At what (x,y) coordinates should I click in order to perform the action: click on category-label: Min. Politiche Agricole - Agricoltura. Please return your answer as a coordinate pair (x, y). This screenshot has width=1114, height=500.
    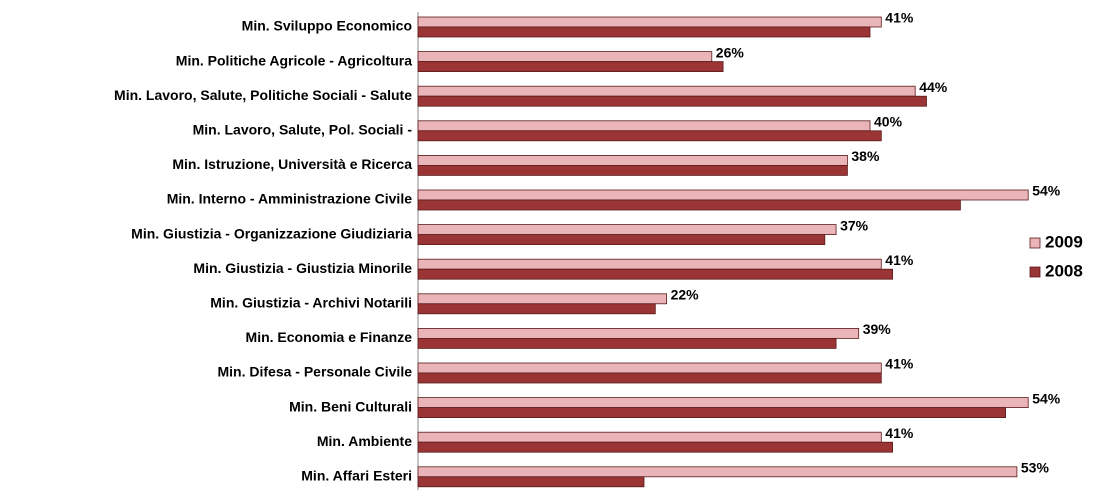
    Looking at the image, I should click on (294, 60).